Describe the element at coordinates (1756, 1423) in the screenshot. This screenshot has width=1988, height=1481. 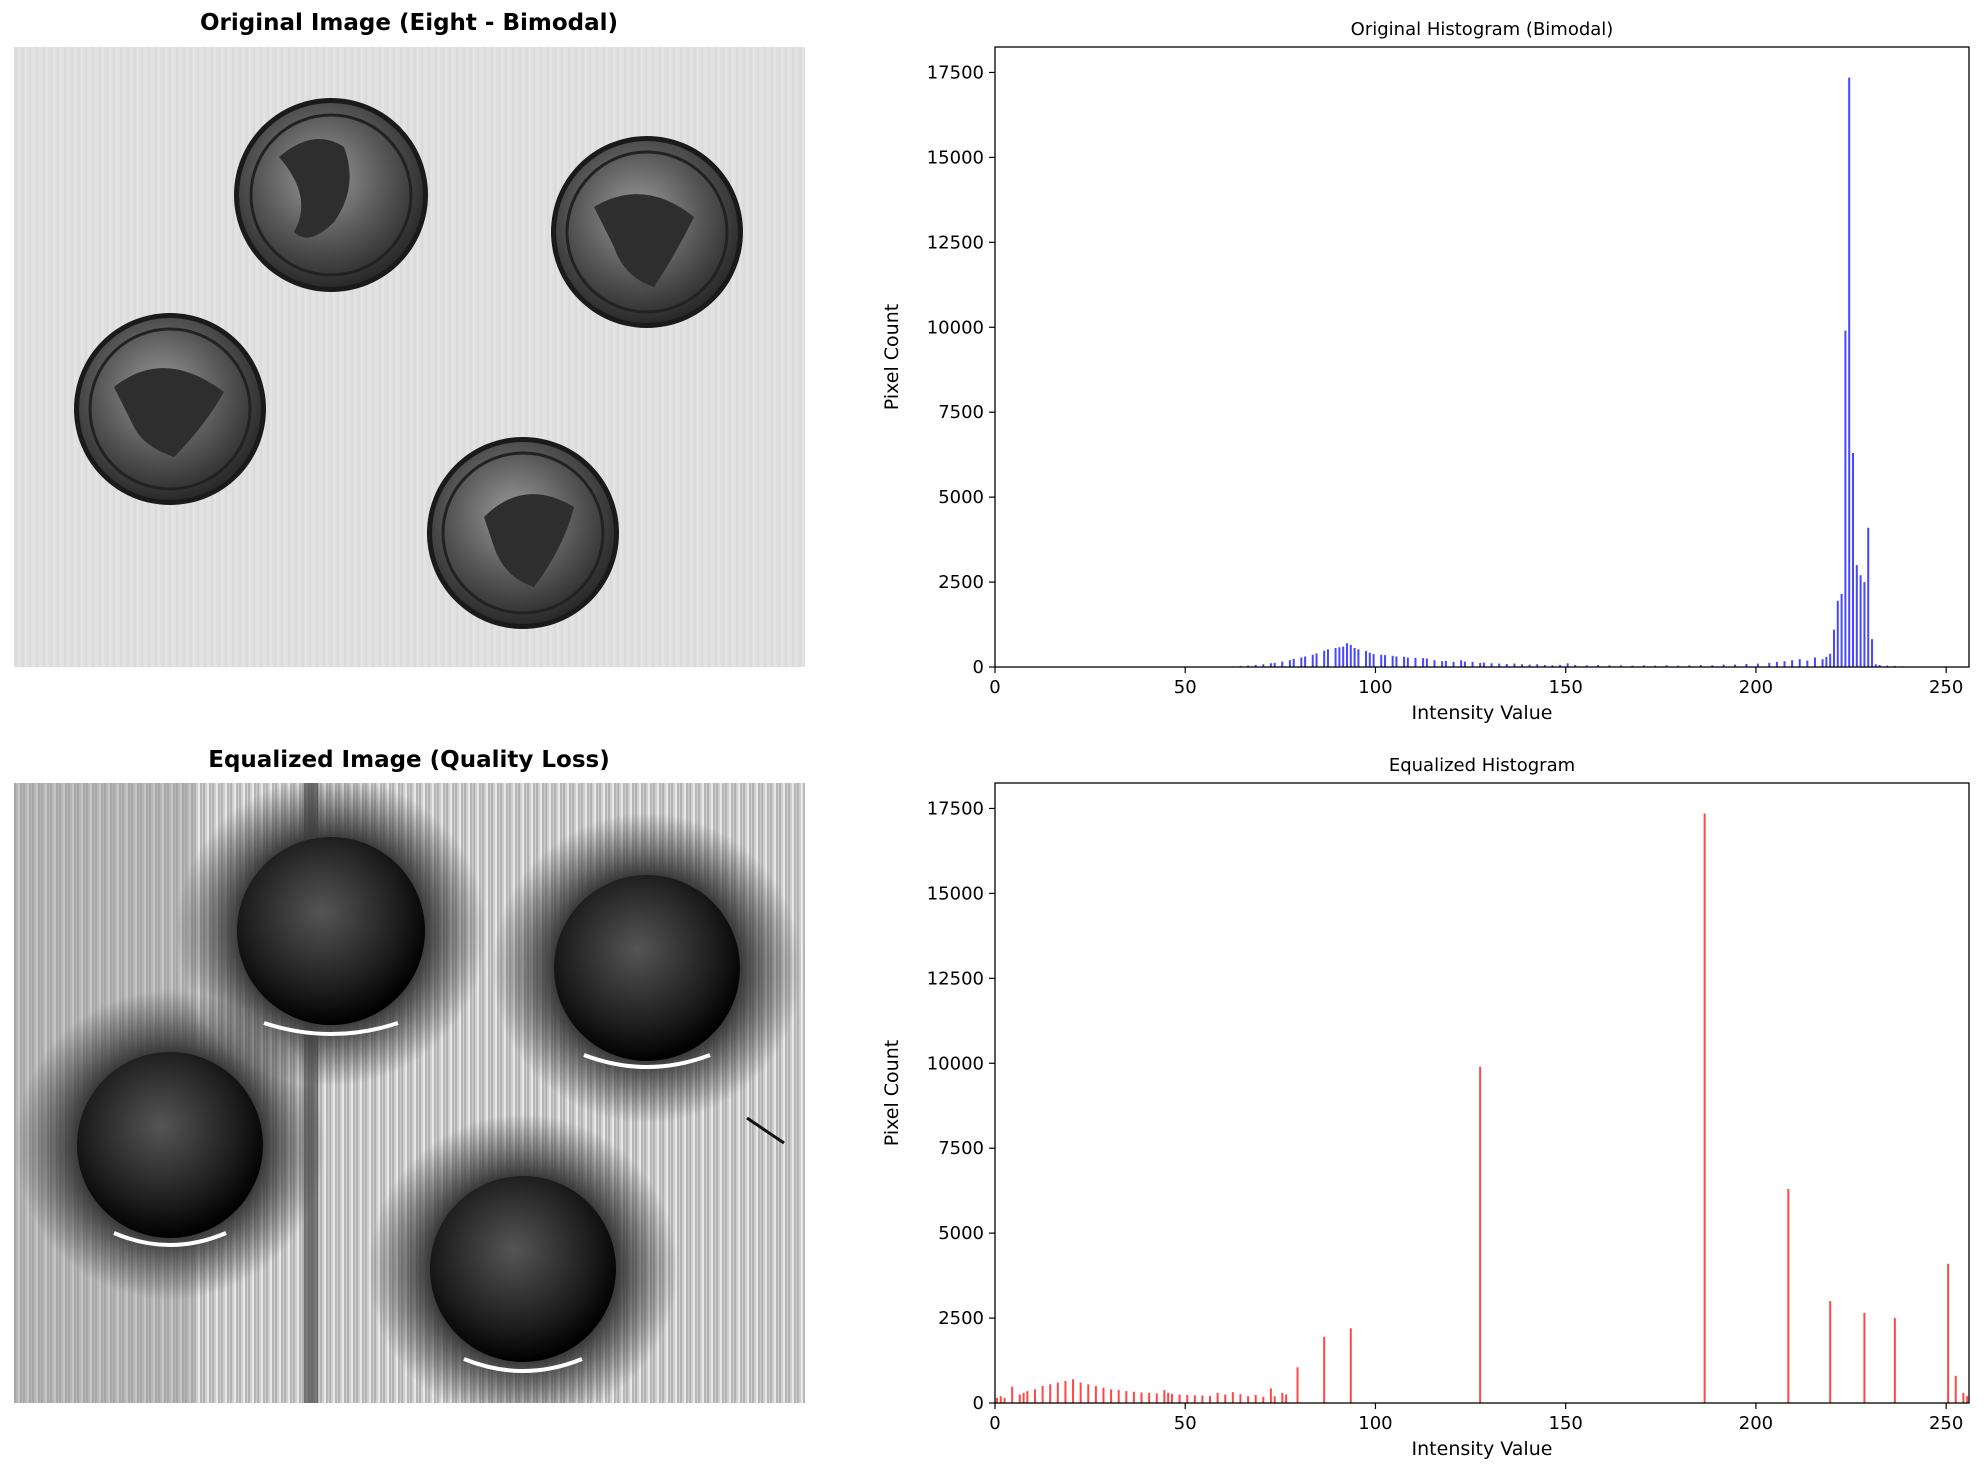
I see `x-tick-label: 200` at that location.